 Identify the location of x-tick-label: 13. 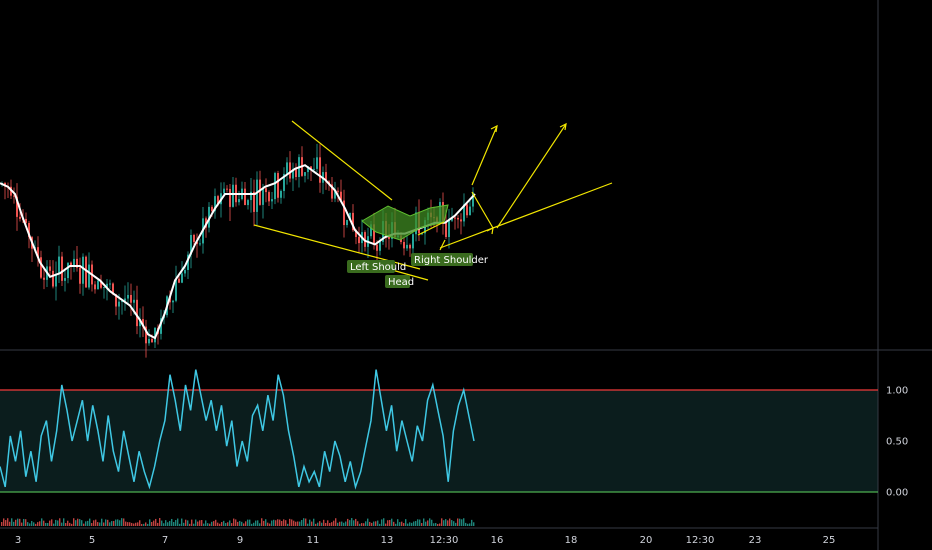
(387, 540).